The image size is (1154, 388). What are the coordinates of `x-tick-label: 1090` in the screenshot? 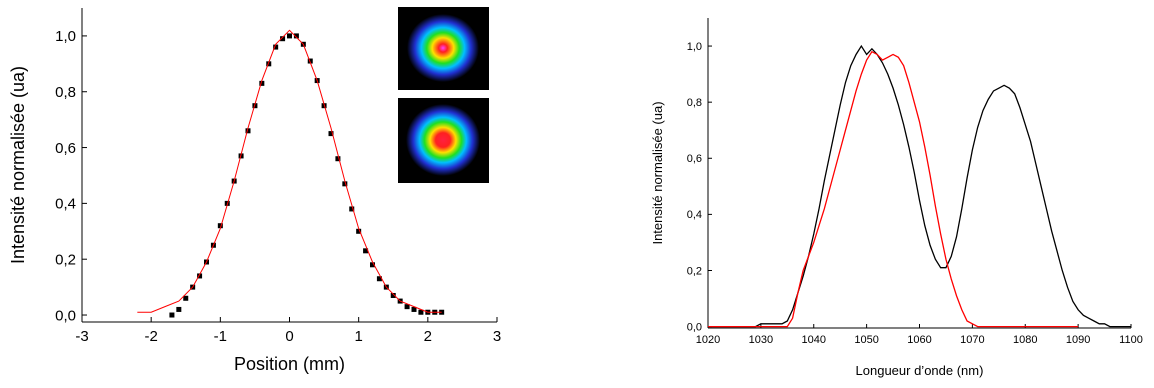 It's located at (1078, 340).